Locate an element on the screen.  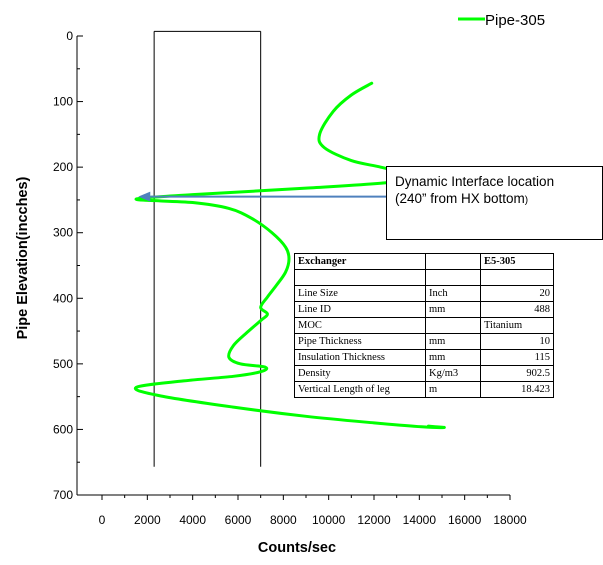
spec-table-row: Line ID mm 488 is located at coordinates (424, 309).